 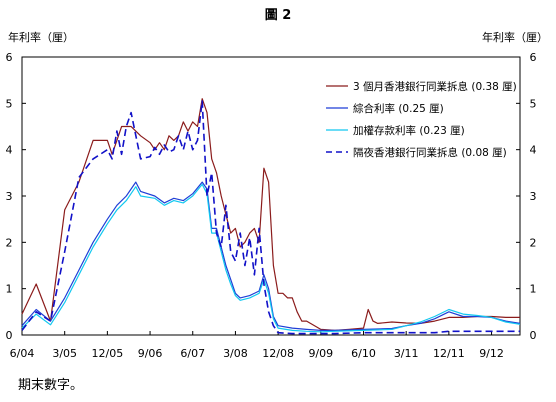 What do you see at coordinates (363, 353) in the screenshot?
I see `x-tick-label: 6/10` at bounding box center [363, 353].